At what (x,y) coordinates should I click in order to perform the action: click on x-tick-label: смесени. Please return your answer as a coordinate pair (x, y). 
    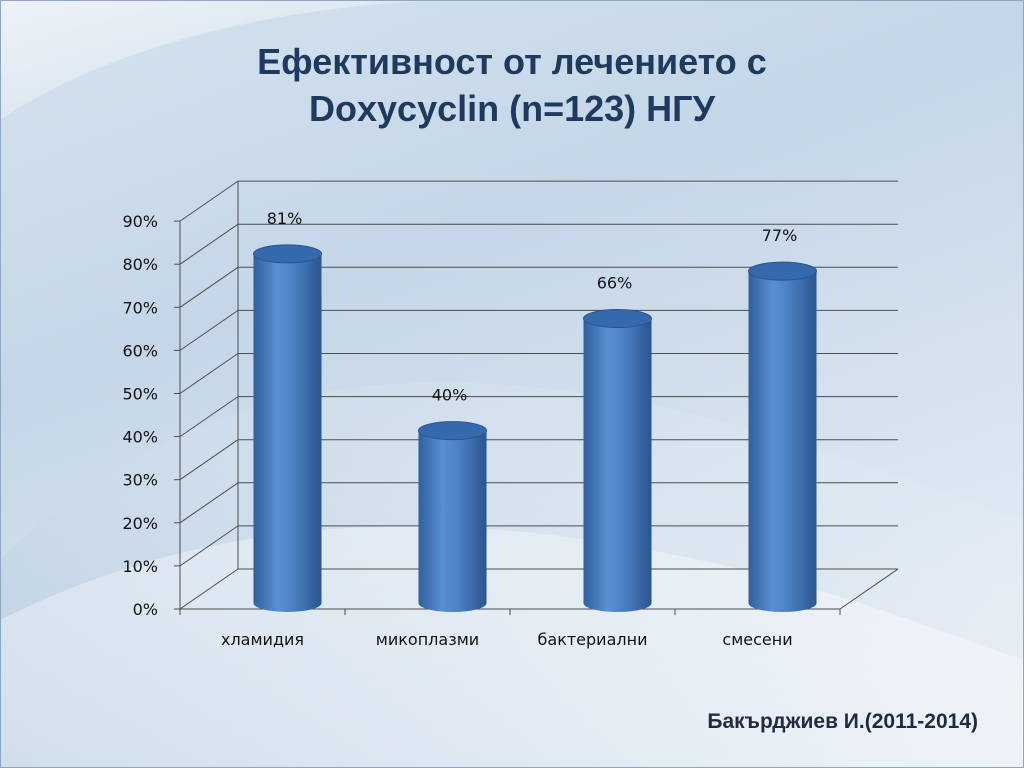
    Looking at the image, I should click on (757, 639).